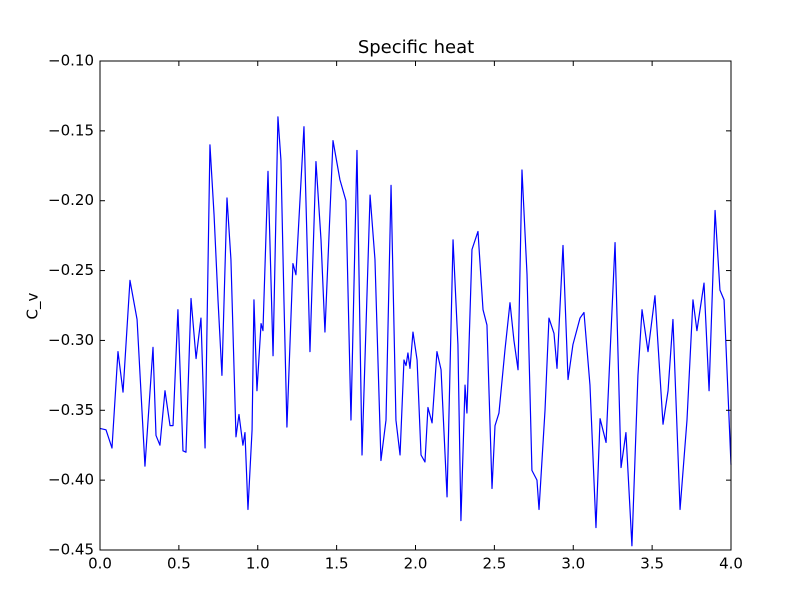  Describe the element at coordinates (71, 200) in the screenshot. I see `y-tick-label: −0.20` at that location.